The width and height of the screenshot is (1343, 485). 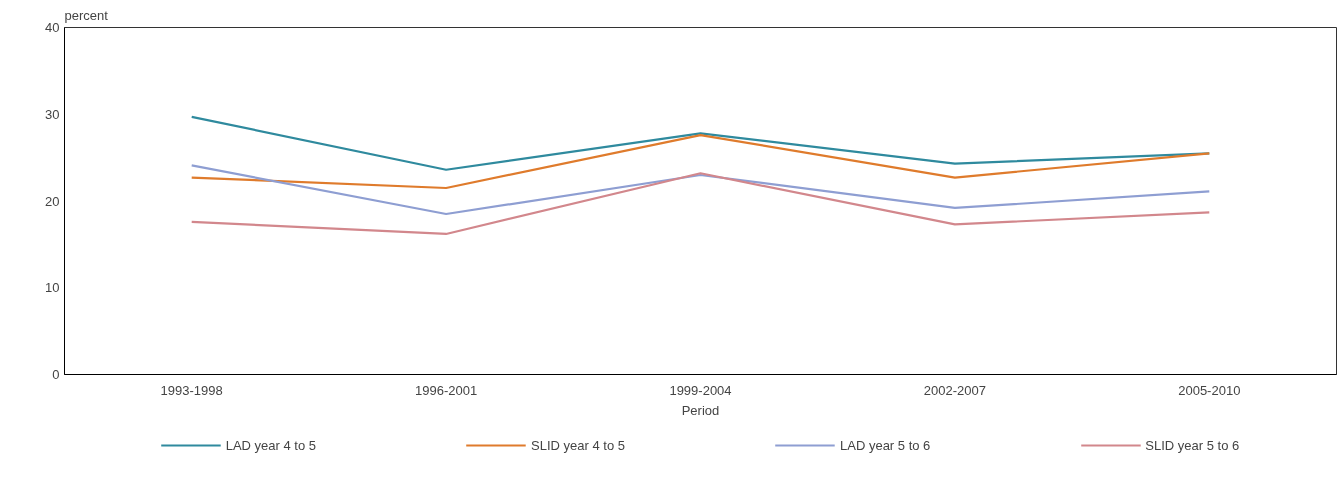 What do you see at coordinates (700, 410) in the screenshot?
I see `x-axis-title: Period` at bounding box center [700, 410].